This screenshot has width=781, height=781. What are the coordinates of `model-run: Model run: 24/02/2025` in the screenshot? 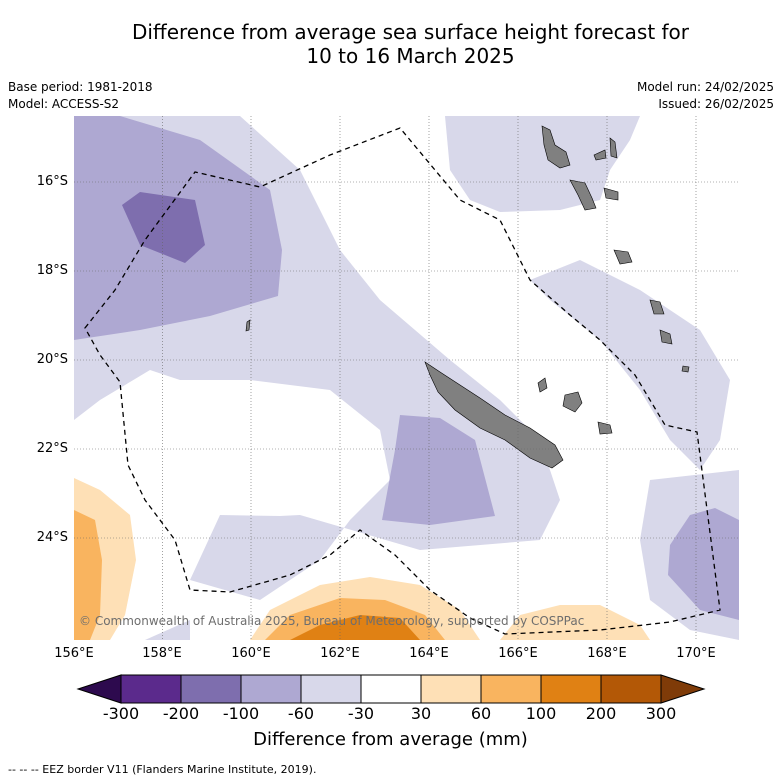 It's located at (705, 87).